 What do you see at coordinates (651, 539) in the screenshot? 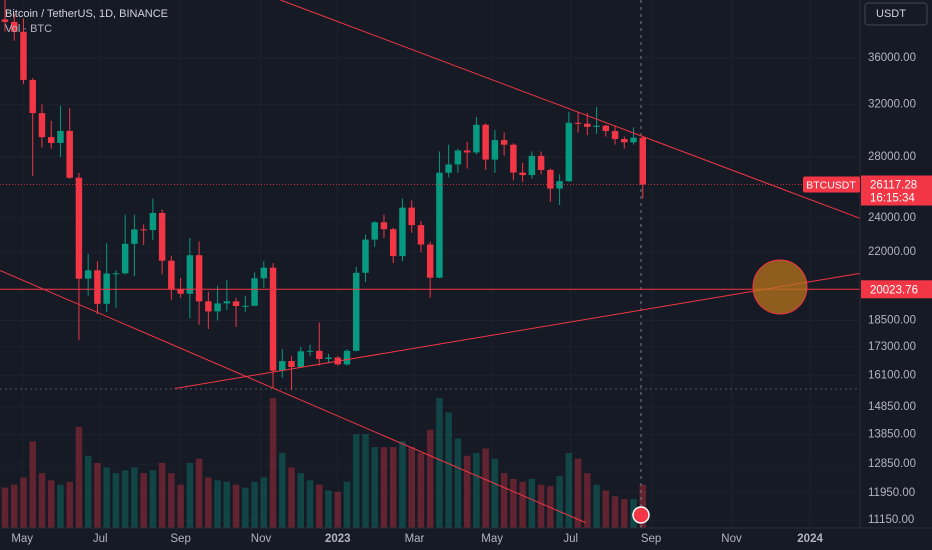
I see `x-tick-label: Sep` at bounding box center [651, 539].